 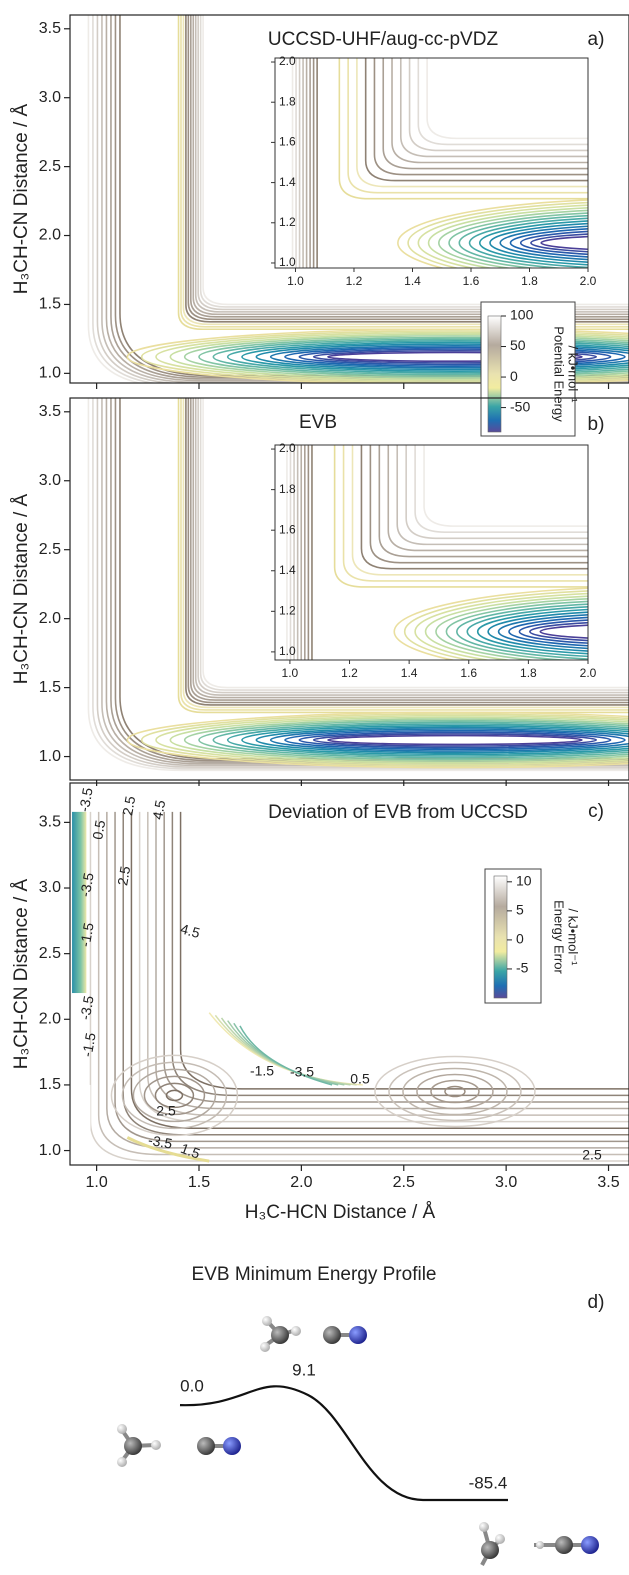 What do you see at coordinates (191, 1151) in the screenshot?
I see `contour-label: 1.5` at bounding box center [191, 1151].